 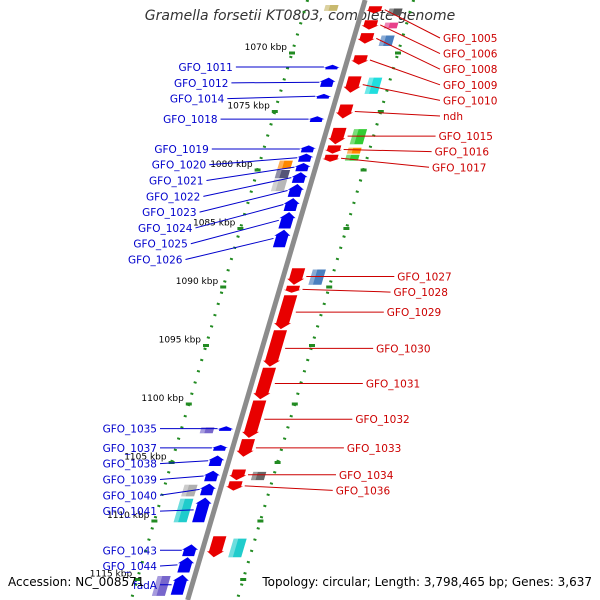 What do you see at coordinates (179, 166) in the screenshot?
I see `gene-label: GFO_1020` at bounding box center [179, 166].